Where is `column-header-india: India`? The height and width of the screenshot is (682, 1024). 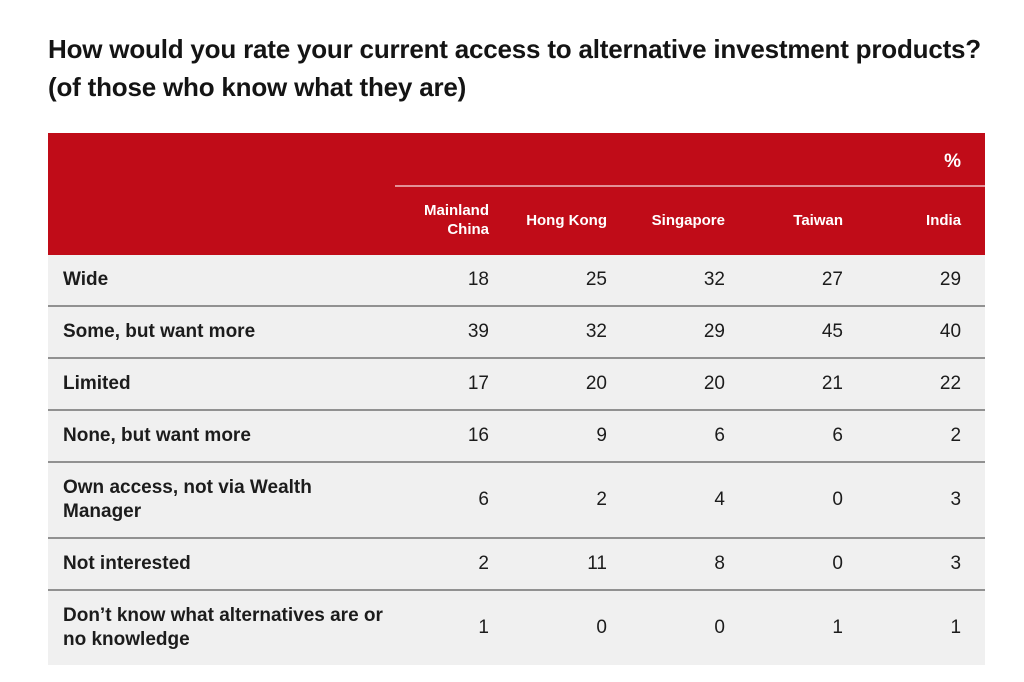
column-header-india: India is located at coordinates (926, 220).